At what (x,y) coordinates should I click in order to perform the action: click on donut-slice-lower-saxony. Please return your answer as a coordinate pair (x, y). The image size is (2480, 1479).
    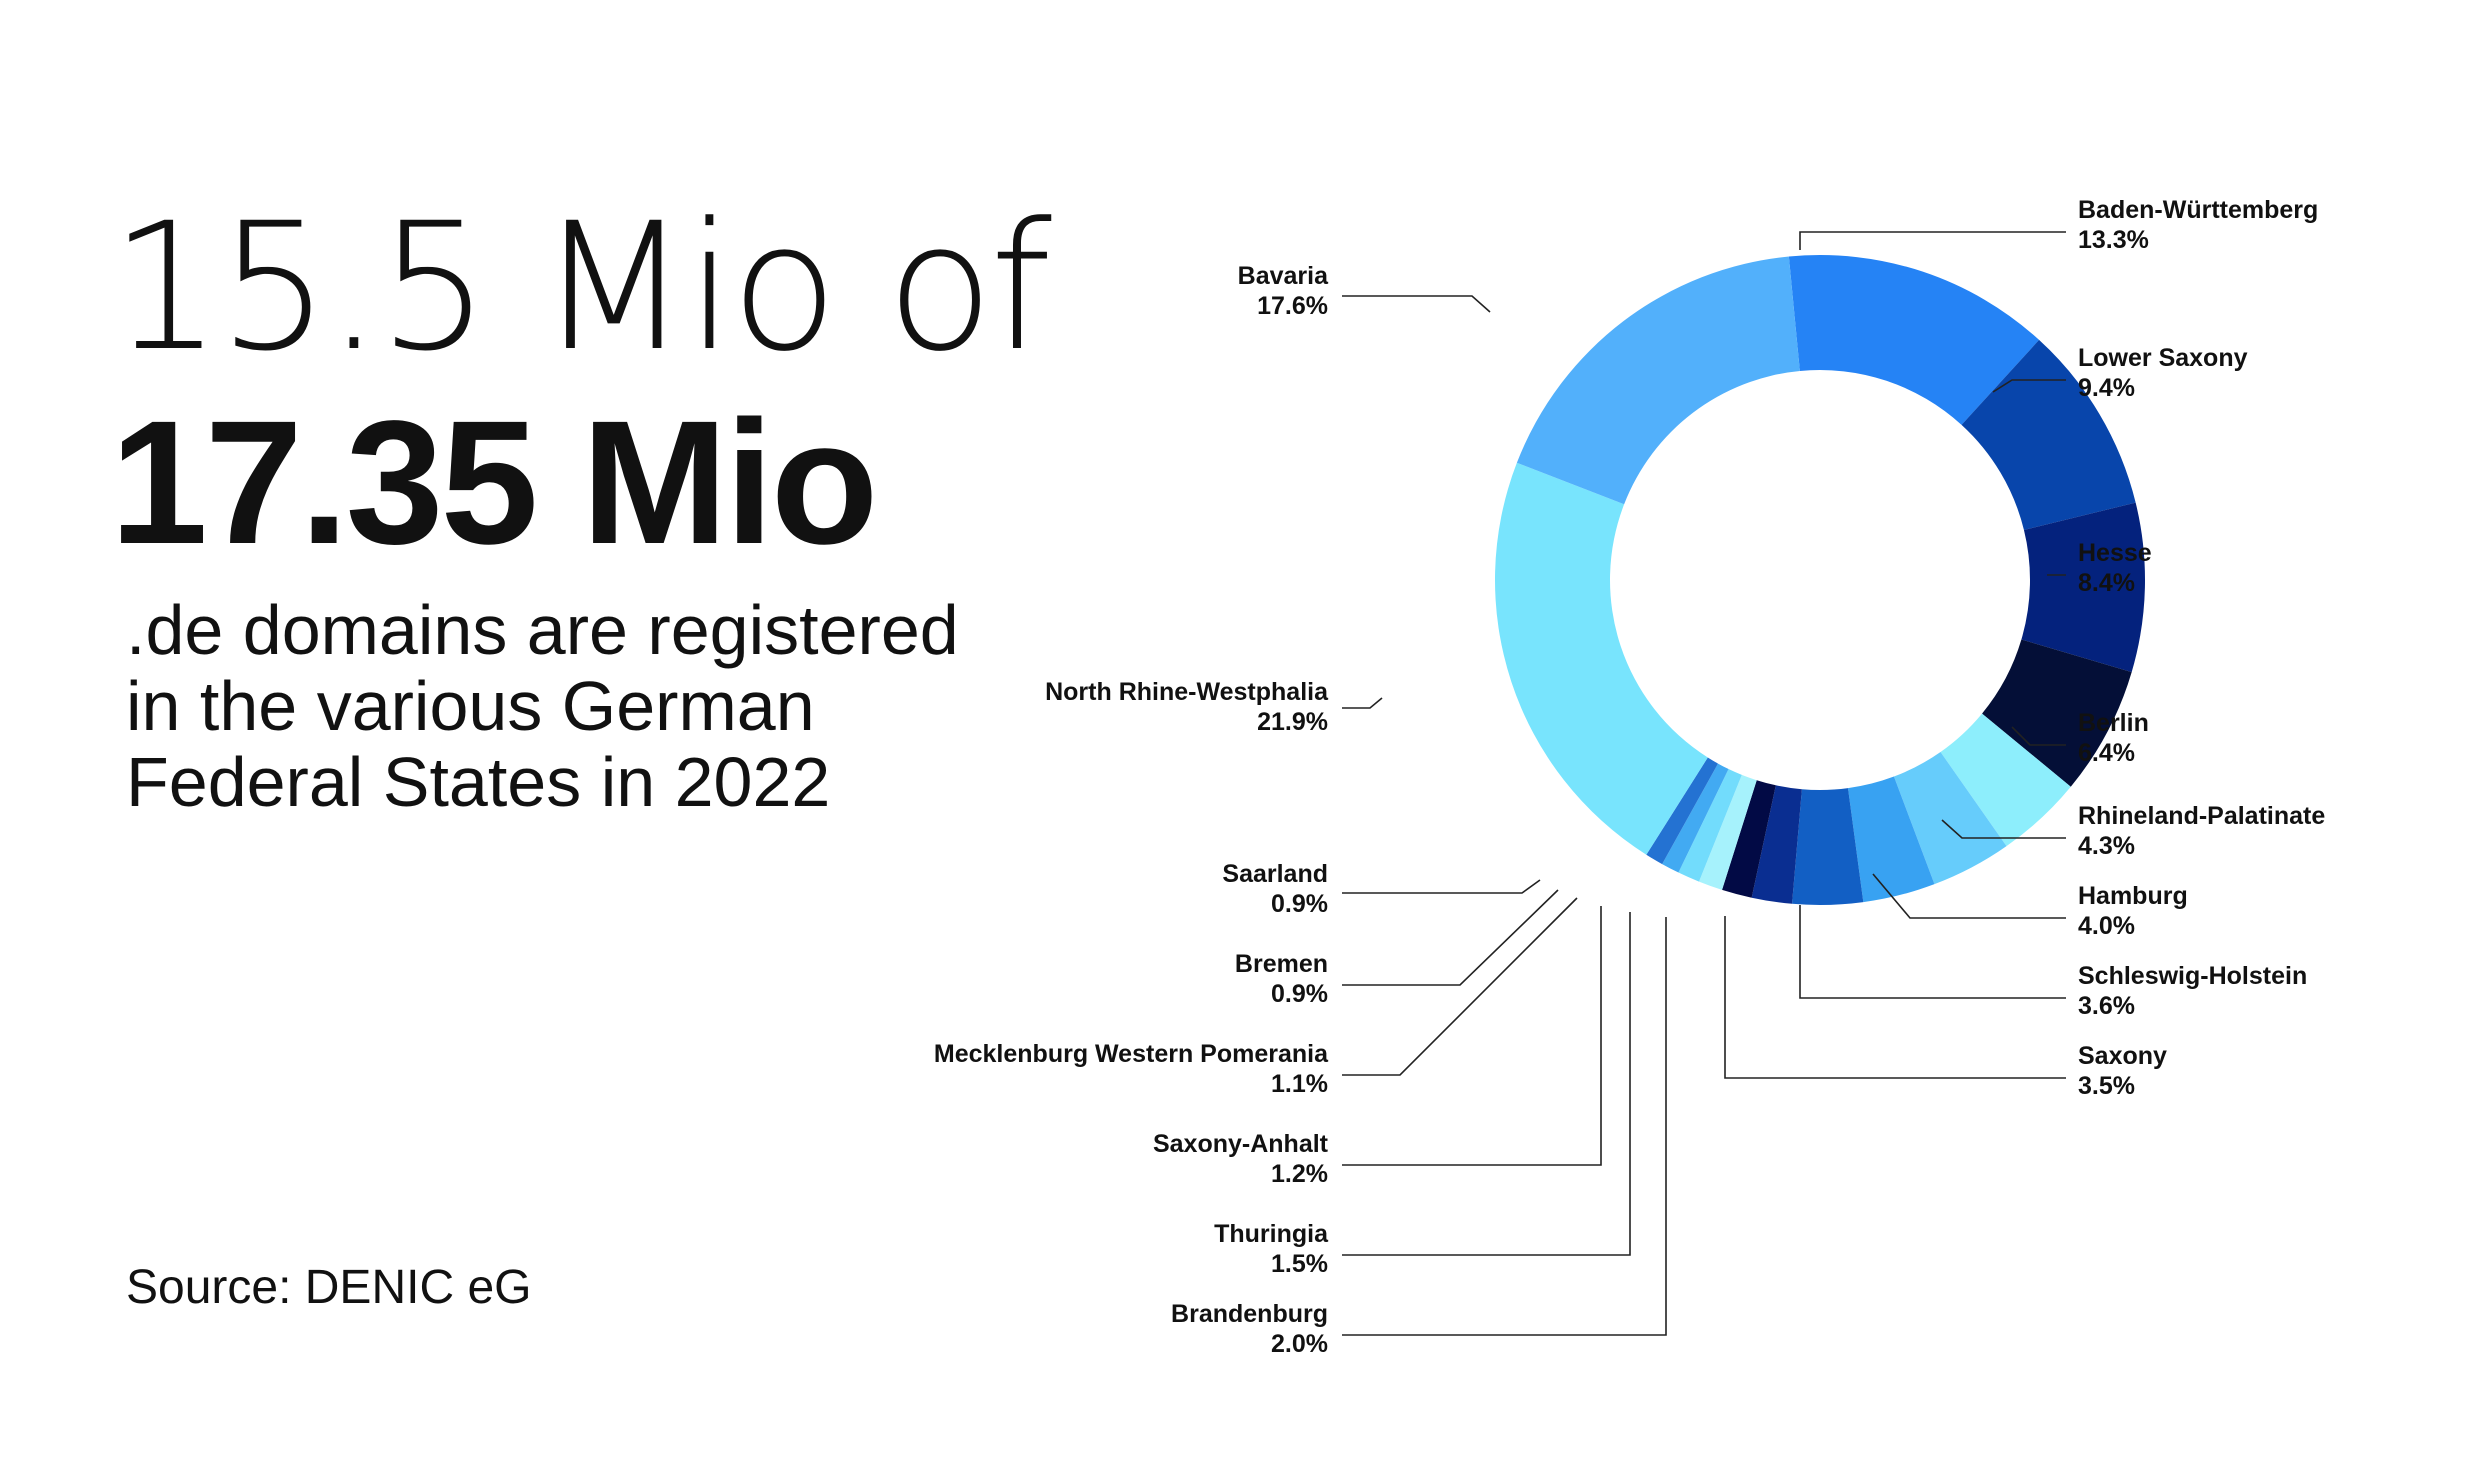
    Looking at the image, I should click on (2048, 434).